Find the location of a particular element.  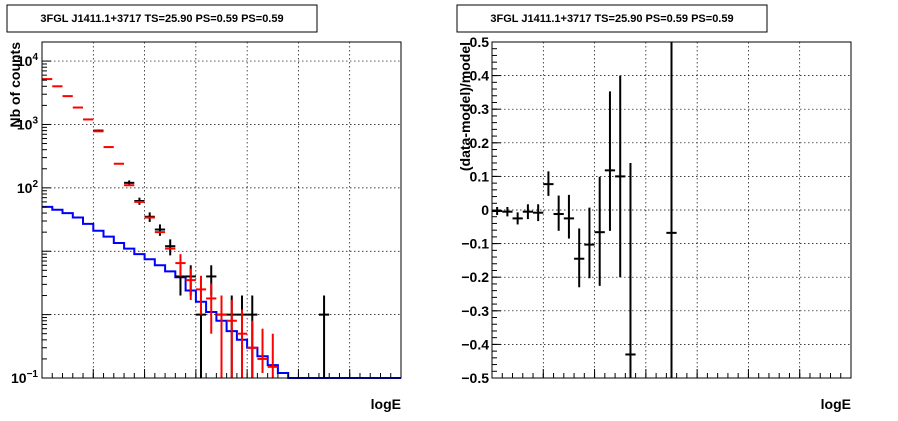

y-tick-label: 0.5 is located at coordinates (480, 42).